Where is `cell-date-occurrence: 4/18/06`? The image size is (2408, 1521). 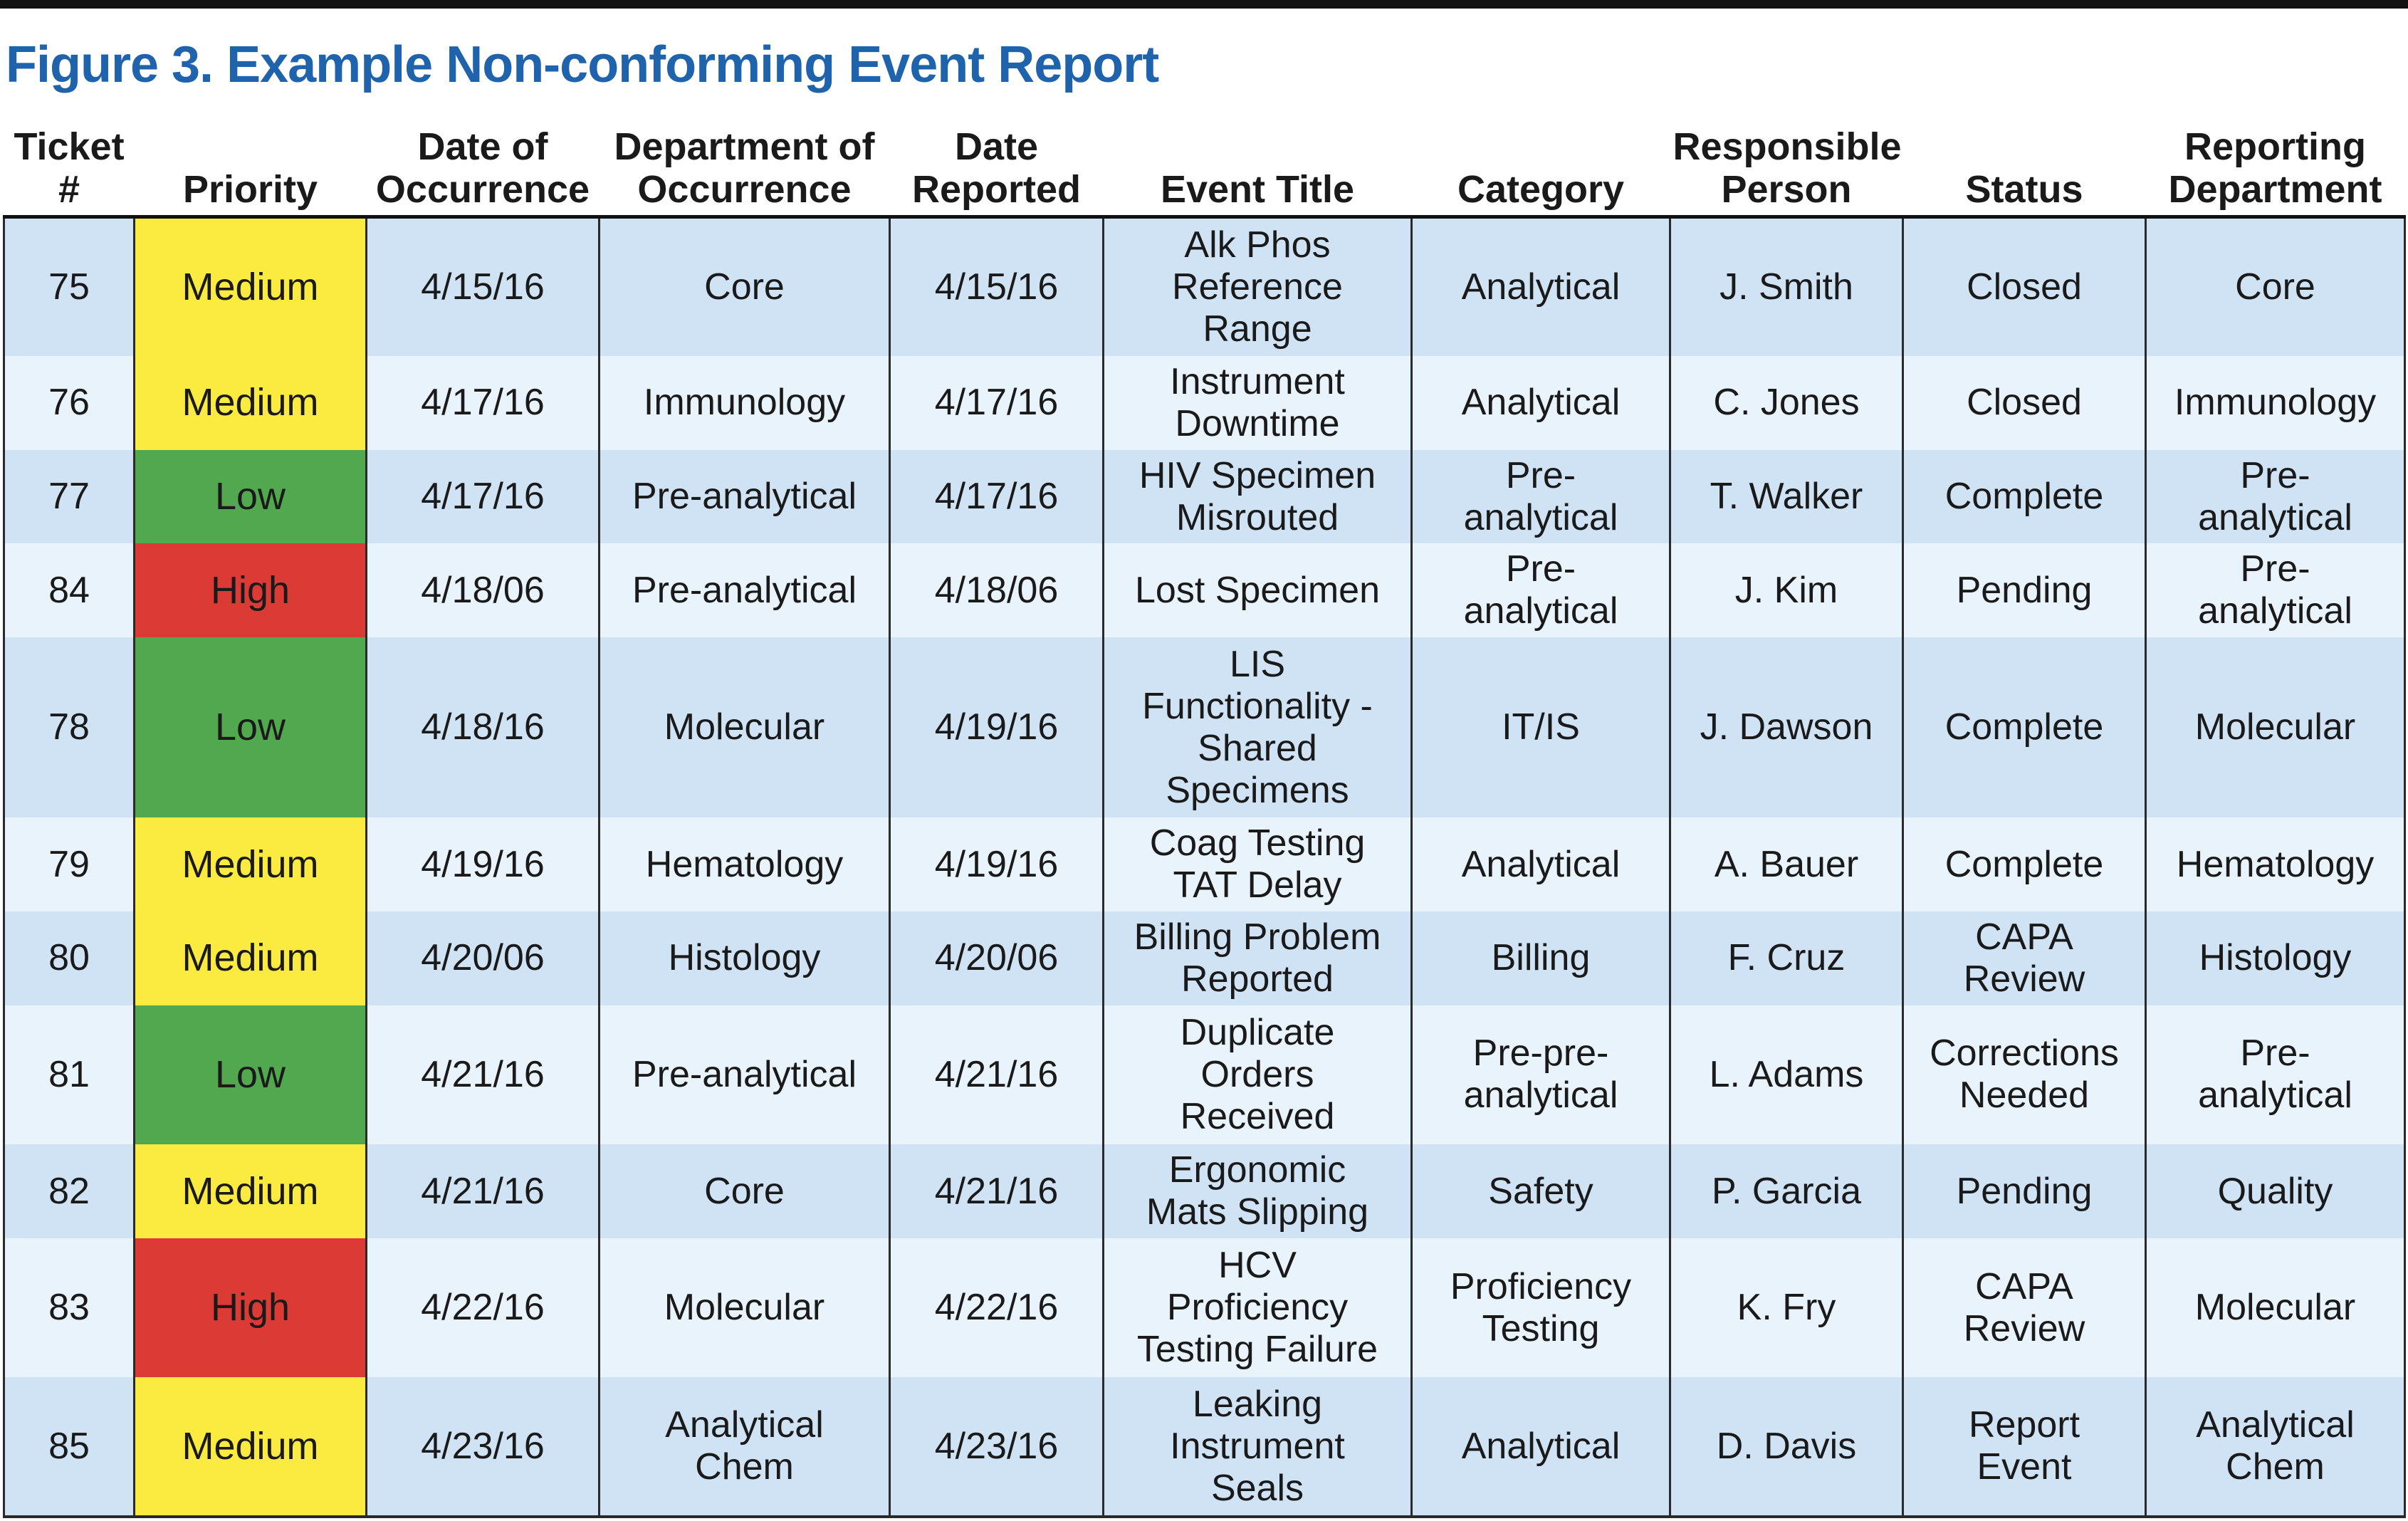
cell-date-occurrence: 4/18/06 is located at coordinates (483, 591).